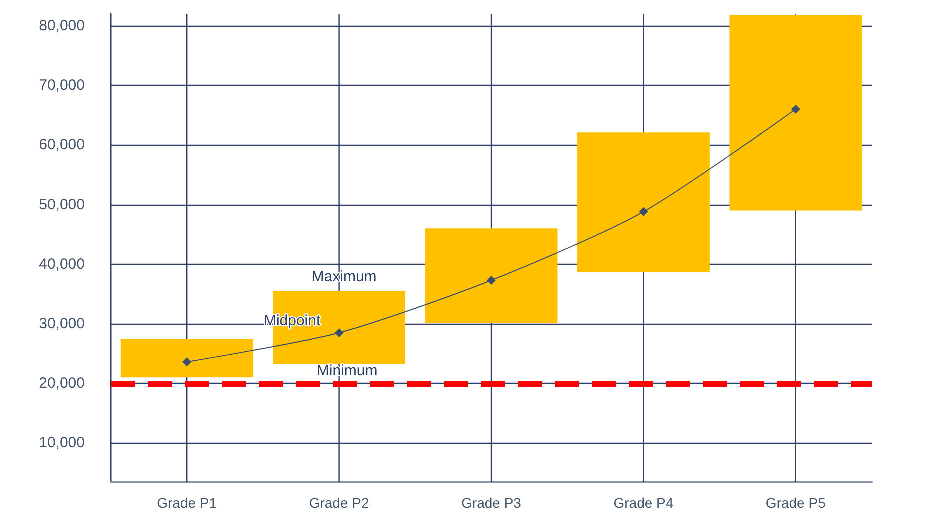 This screenshot has width=935, height=520. What do you see at coordinates (62, 25) in the screenshot?
I see `y-tick-label: 80,000` at bounding box center [62, 25].